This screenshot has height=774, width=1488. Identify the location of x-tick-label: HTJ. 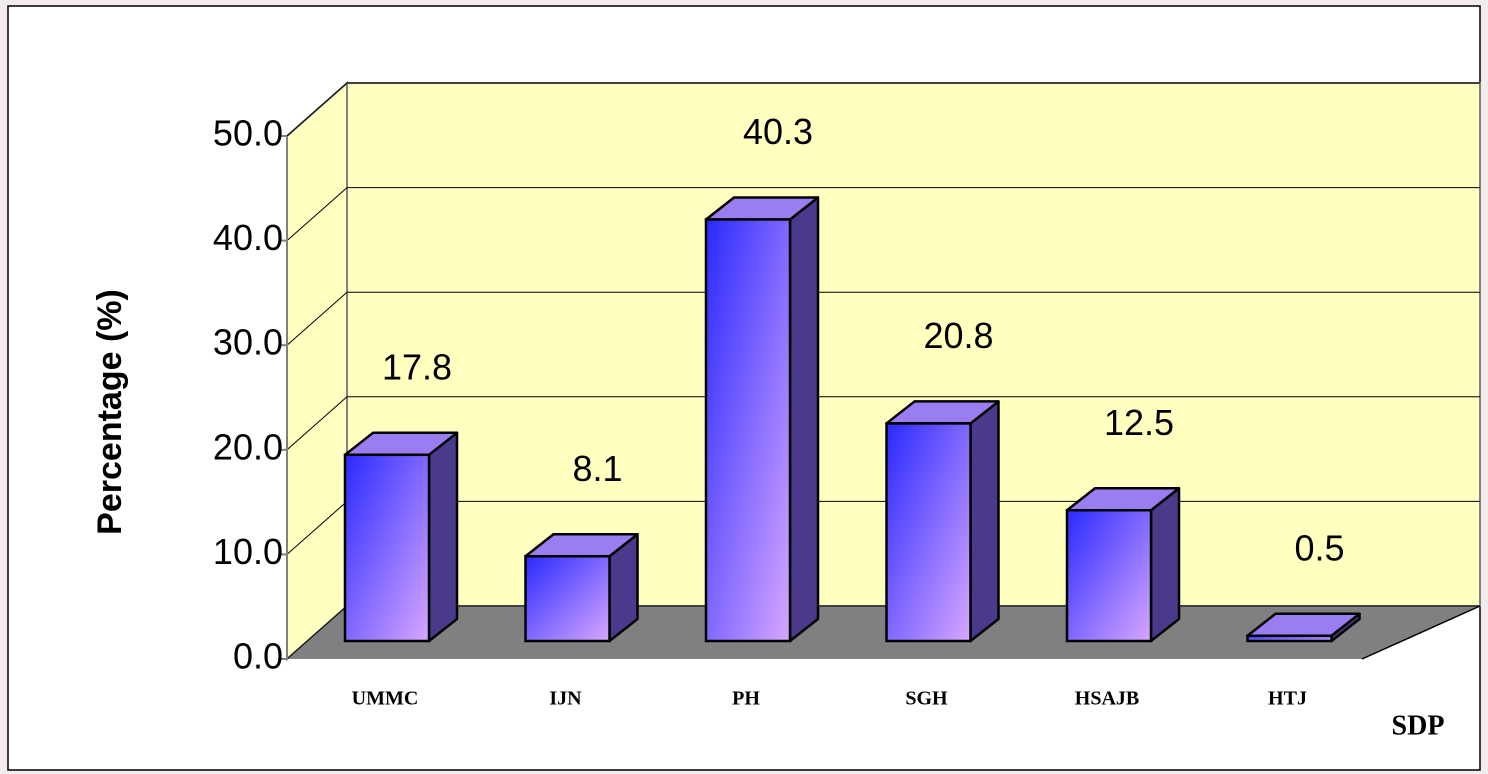
(1287, 699).